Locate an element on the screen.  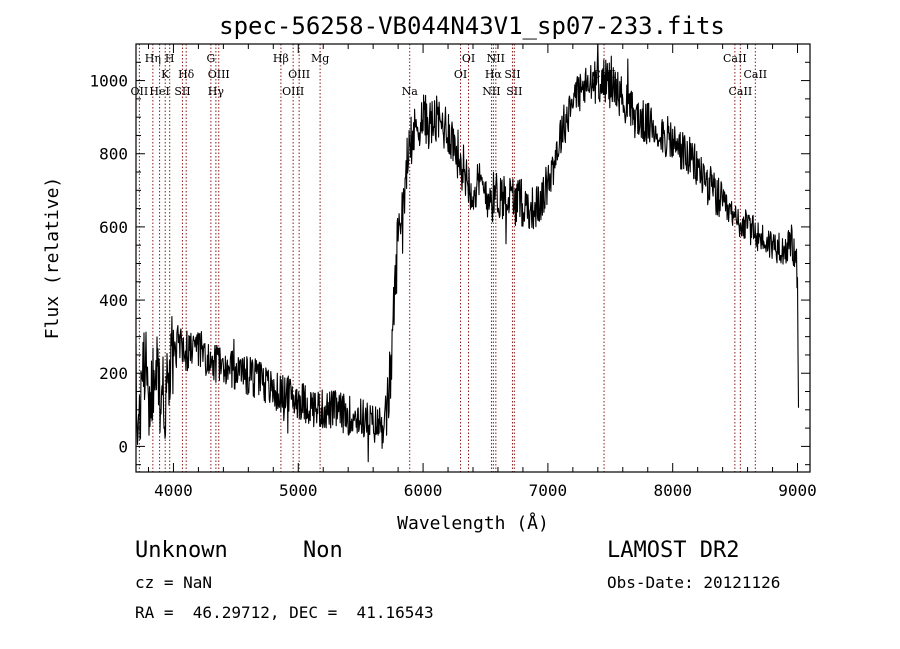
observation-date: Obs-Date: 20121126 is located at coordinates (694, 582).